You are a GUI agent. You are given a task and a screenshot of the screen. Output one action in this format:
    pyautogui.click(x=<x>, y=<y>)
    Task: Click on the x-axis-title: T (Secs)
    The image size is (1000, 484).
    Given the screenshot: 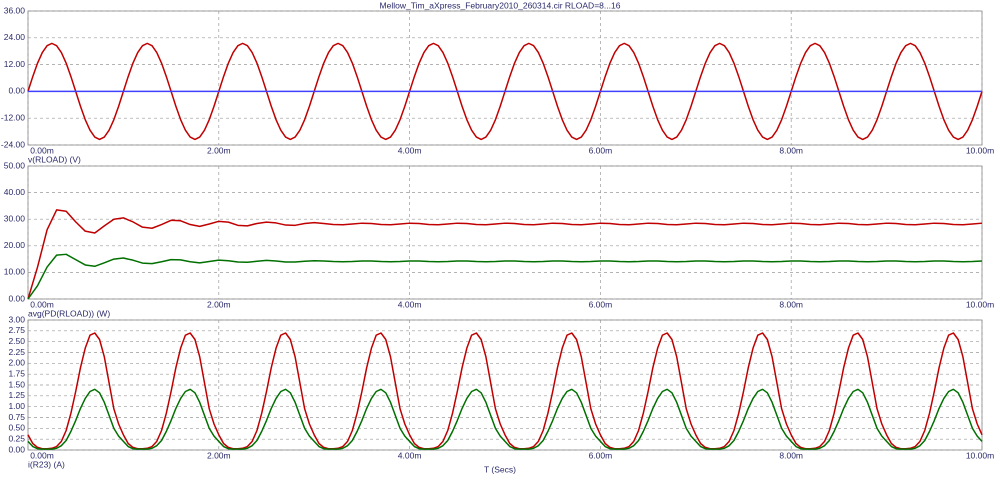 What is the action you would take?
    pyautogui.click(x=500, y=469)
    